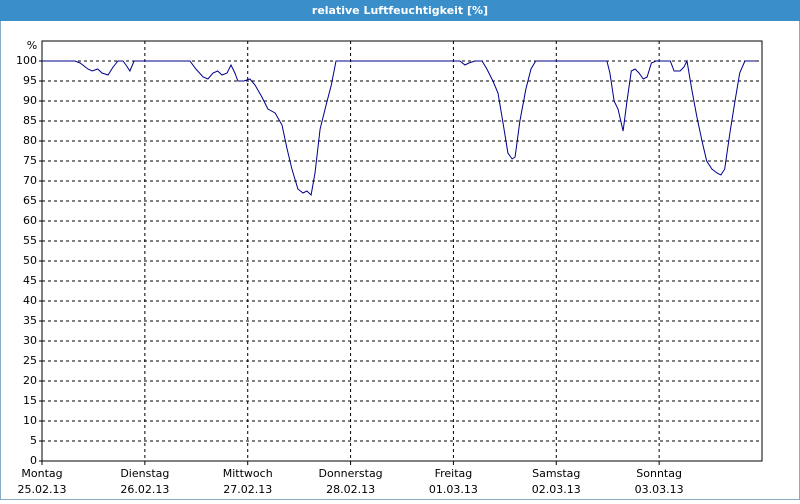 The image size is (800, 504). I want to click on y-tick-label: 50, so click(30, 260).